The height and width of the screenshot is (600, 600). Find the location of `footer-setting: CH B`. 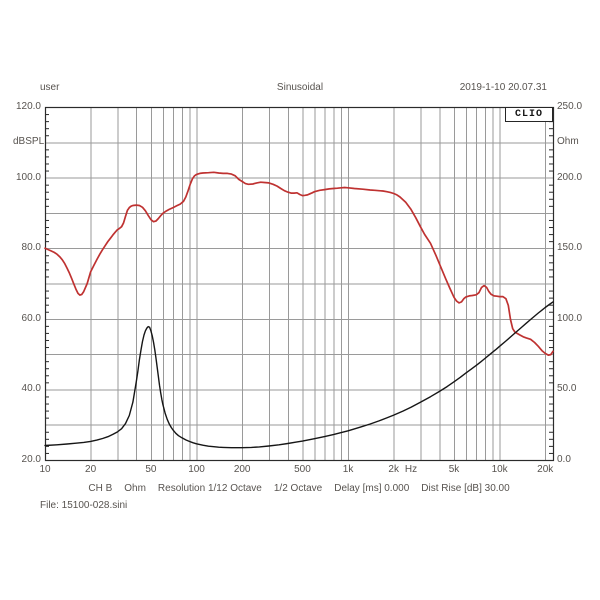

footer-setting: CH B is located at coordinates (100, 488).